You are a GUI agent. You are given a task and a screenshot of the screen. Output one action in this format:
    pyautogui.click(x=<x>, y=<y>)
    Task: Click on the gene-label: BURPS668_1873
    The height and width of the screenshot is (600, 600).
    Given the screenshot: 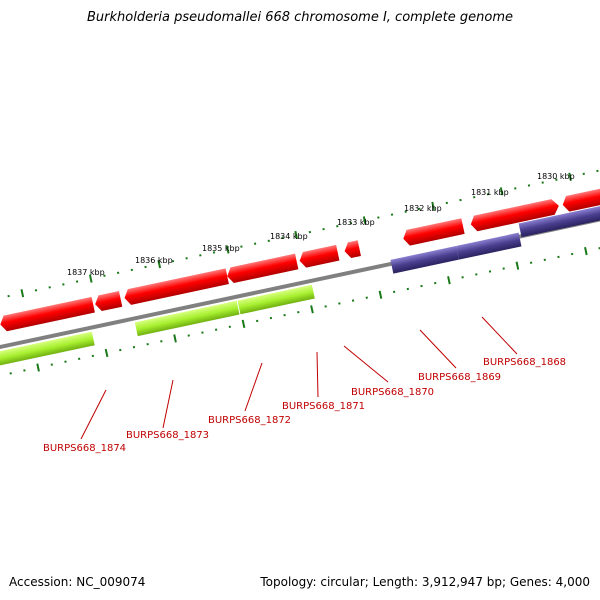 What is the action you would take?
    pyautogui.click(x=167, y=435)
    